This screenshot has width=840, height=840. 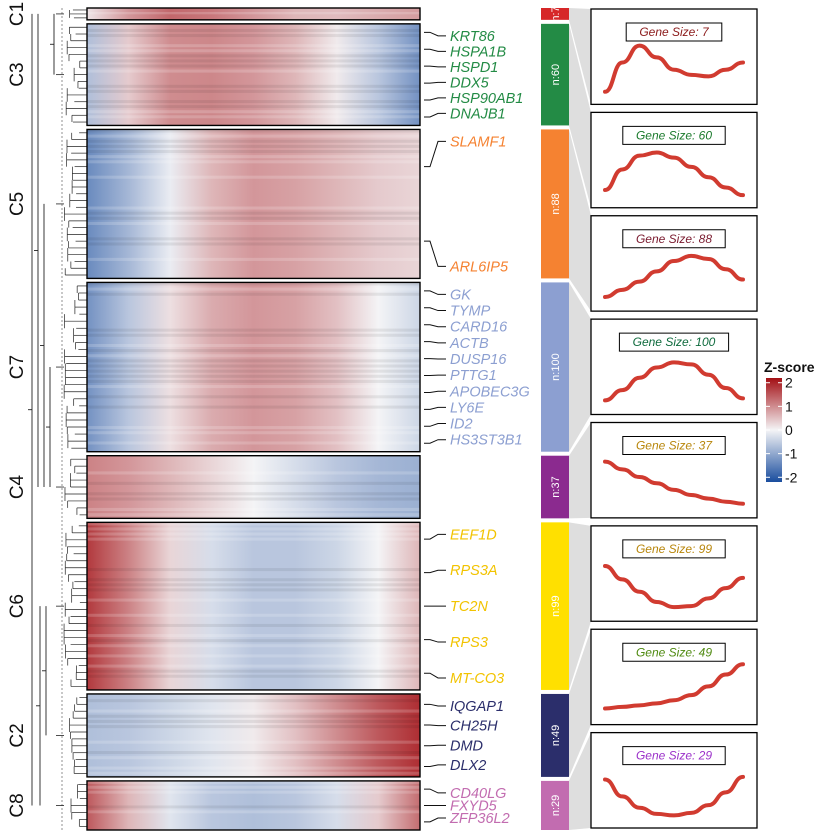 What do you see at coordinates (470, 312) in the screenshot?
I see `gene-label: TYMP` at bounding box center [470, 312].